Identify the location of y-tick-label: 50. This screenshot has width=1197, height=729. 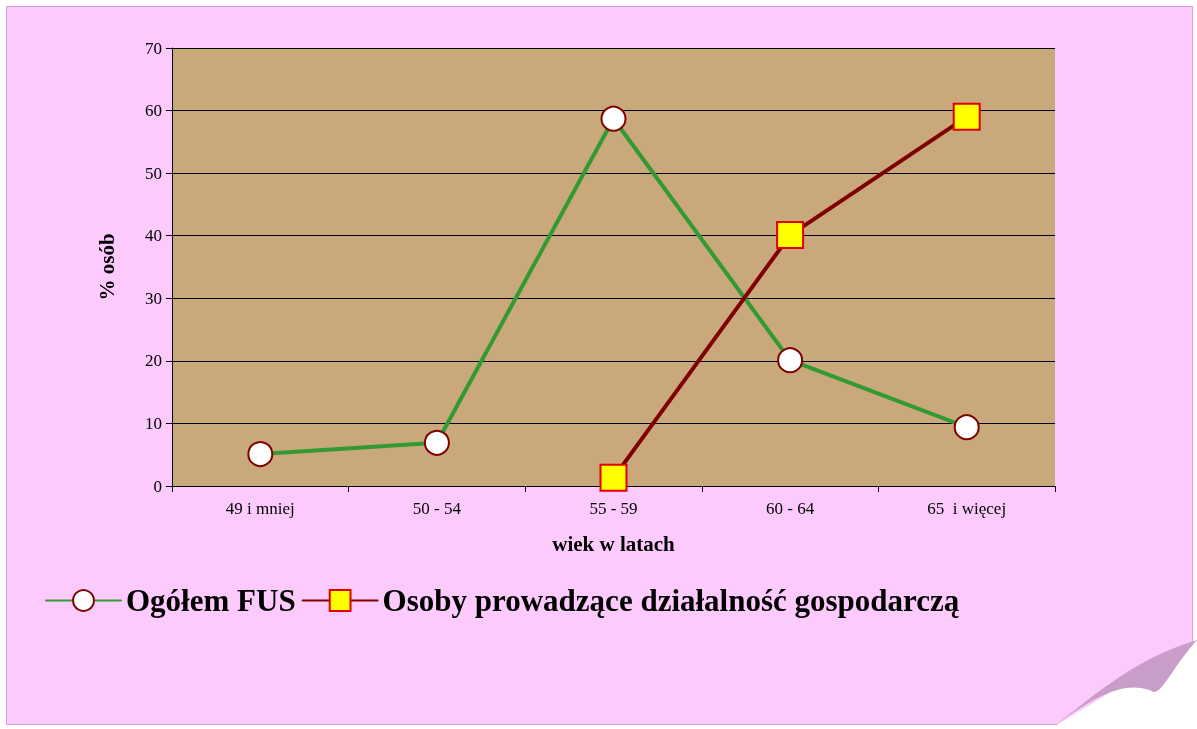
(153, 173).